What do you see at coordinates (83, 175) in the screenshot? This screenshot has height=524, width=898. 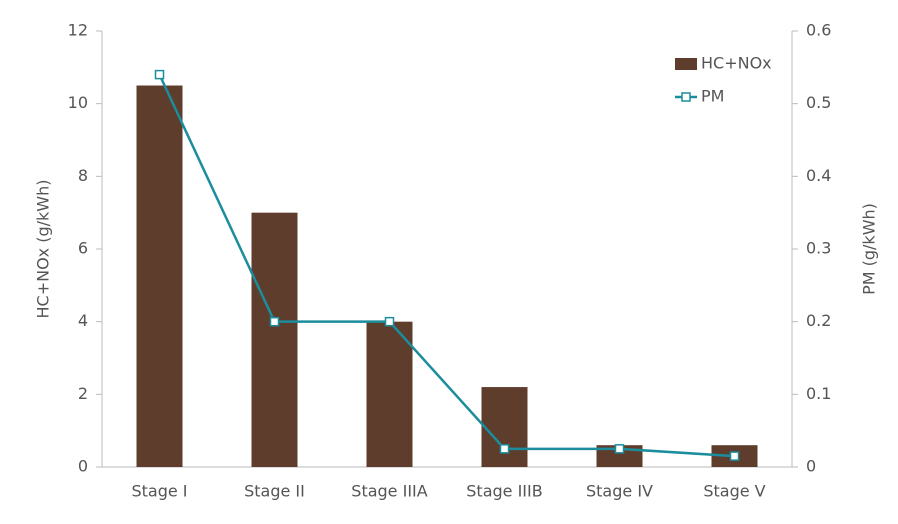 I see `y-tick-label: 8` at bounding box center [83, 175].